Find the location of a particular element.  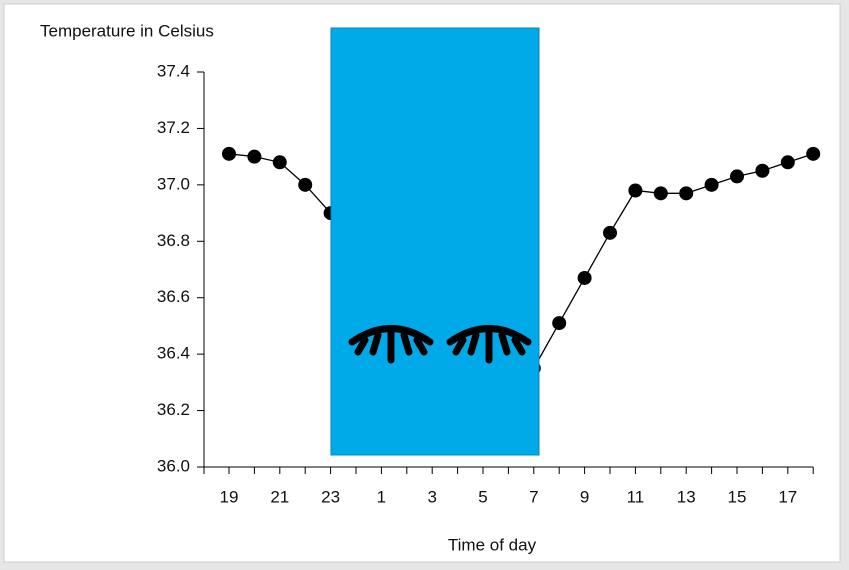

y-tick-label: 36.6 is located at coordinates (173, 296).